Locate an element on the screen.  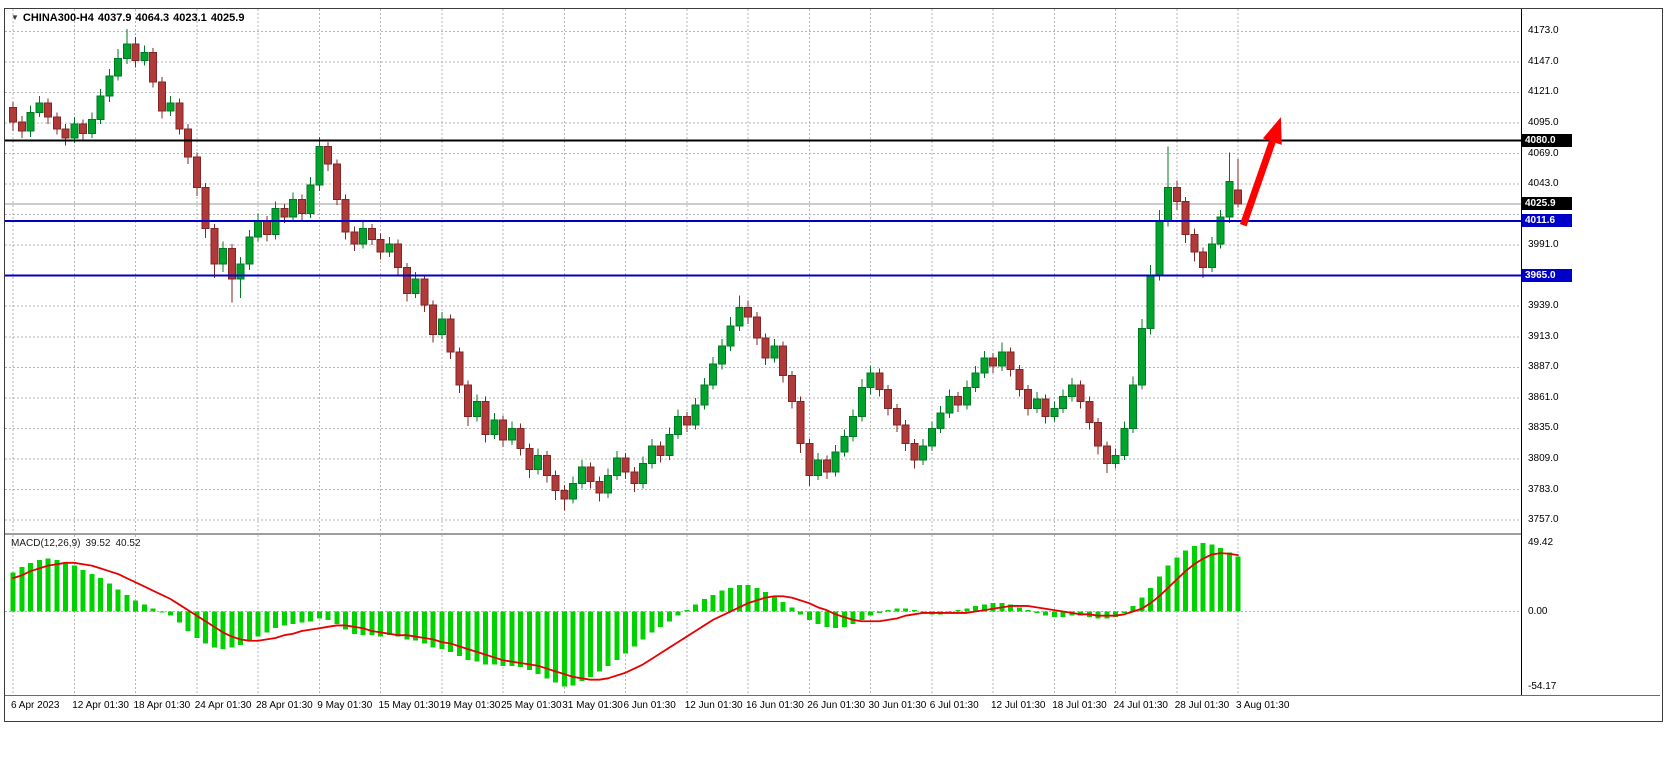
price-scale-divider is located at coordinates (1521, 352).